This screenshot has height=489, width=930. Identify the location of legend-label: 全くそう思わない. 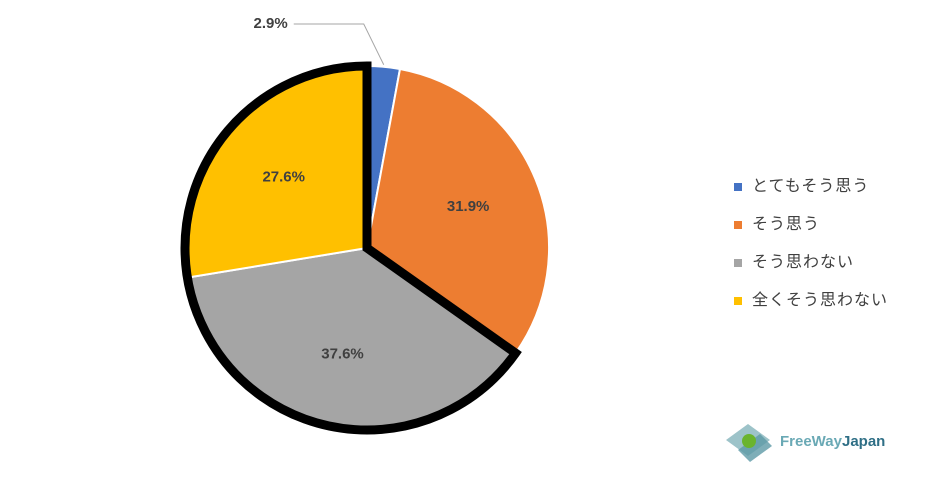
(820, 300).